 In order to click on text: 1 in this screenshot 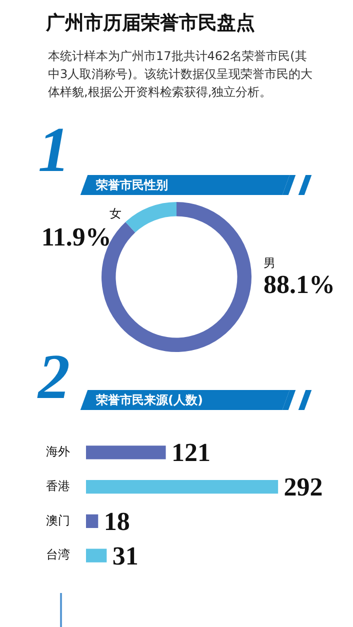, I will do `click(54, 149)`.